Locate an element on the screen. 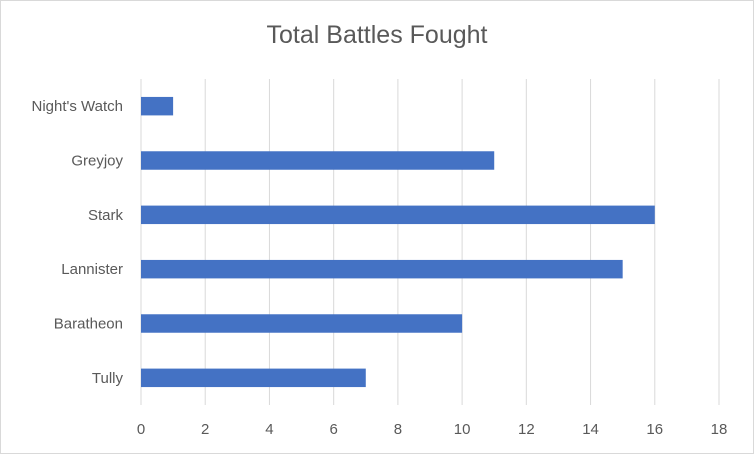  x-tick-label: 4 is located at coordinates (269, 429).